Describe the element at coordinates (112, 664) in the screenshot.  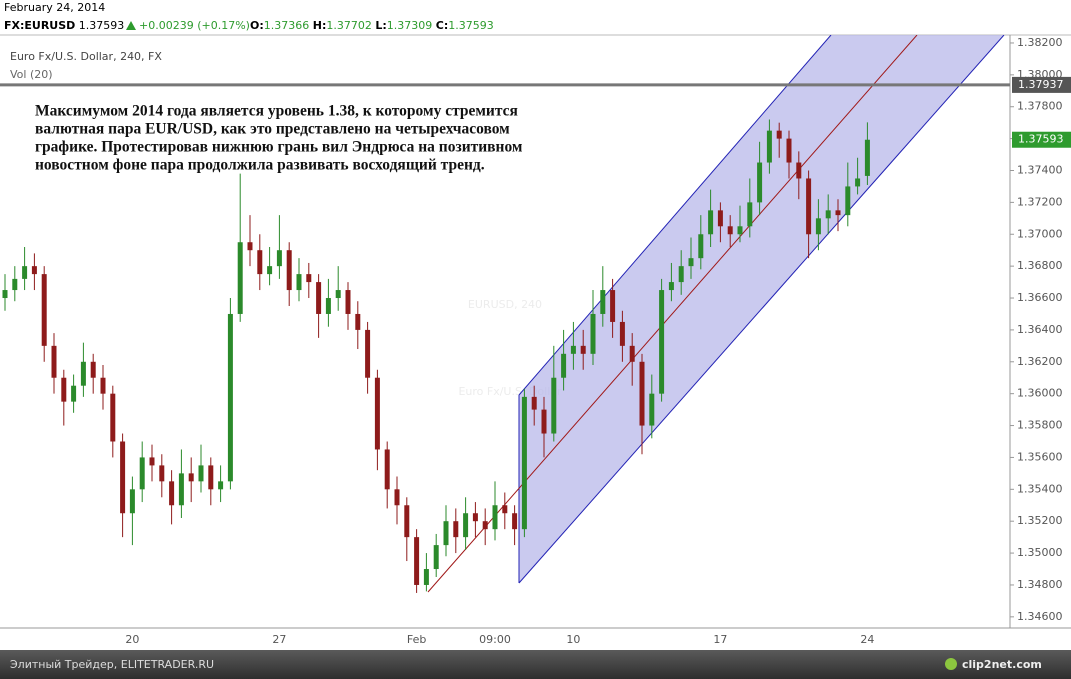
I see `footer-text: Элитный Трейдер, ELITETRADER.RU` at that location.